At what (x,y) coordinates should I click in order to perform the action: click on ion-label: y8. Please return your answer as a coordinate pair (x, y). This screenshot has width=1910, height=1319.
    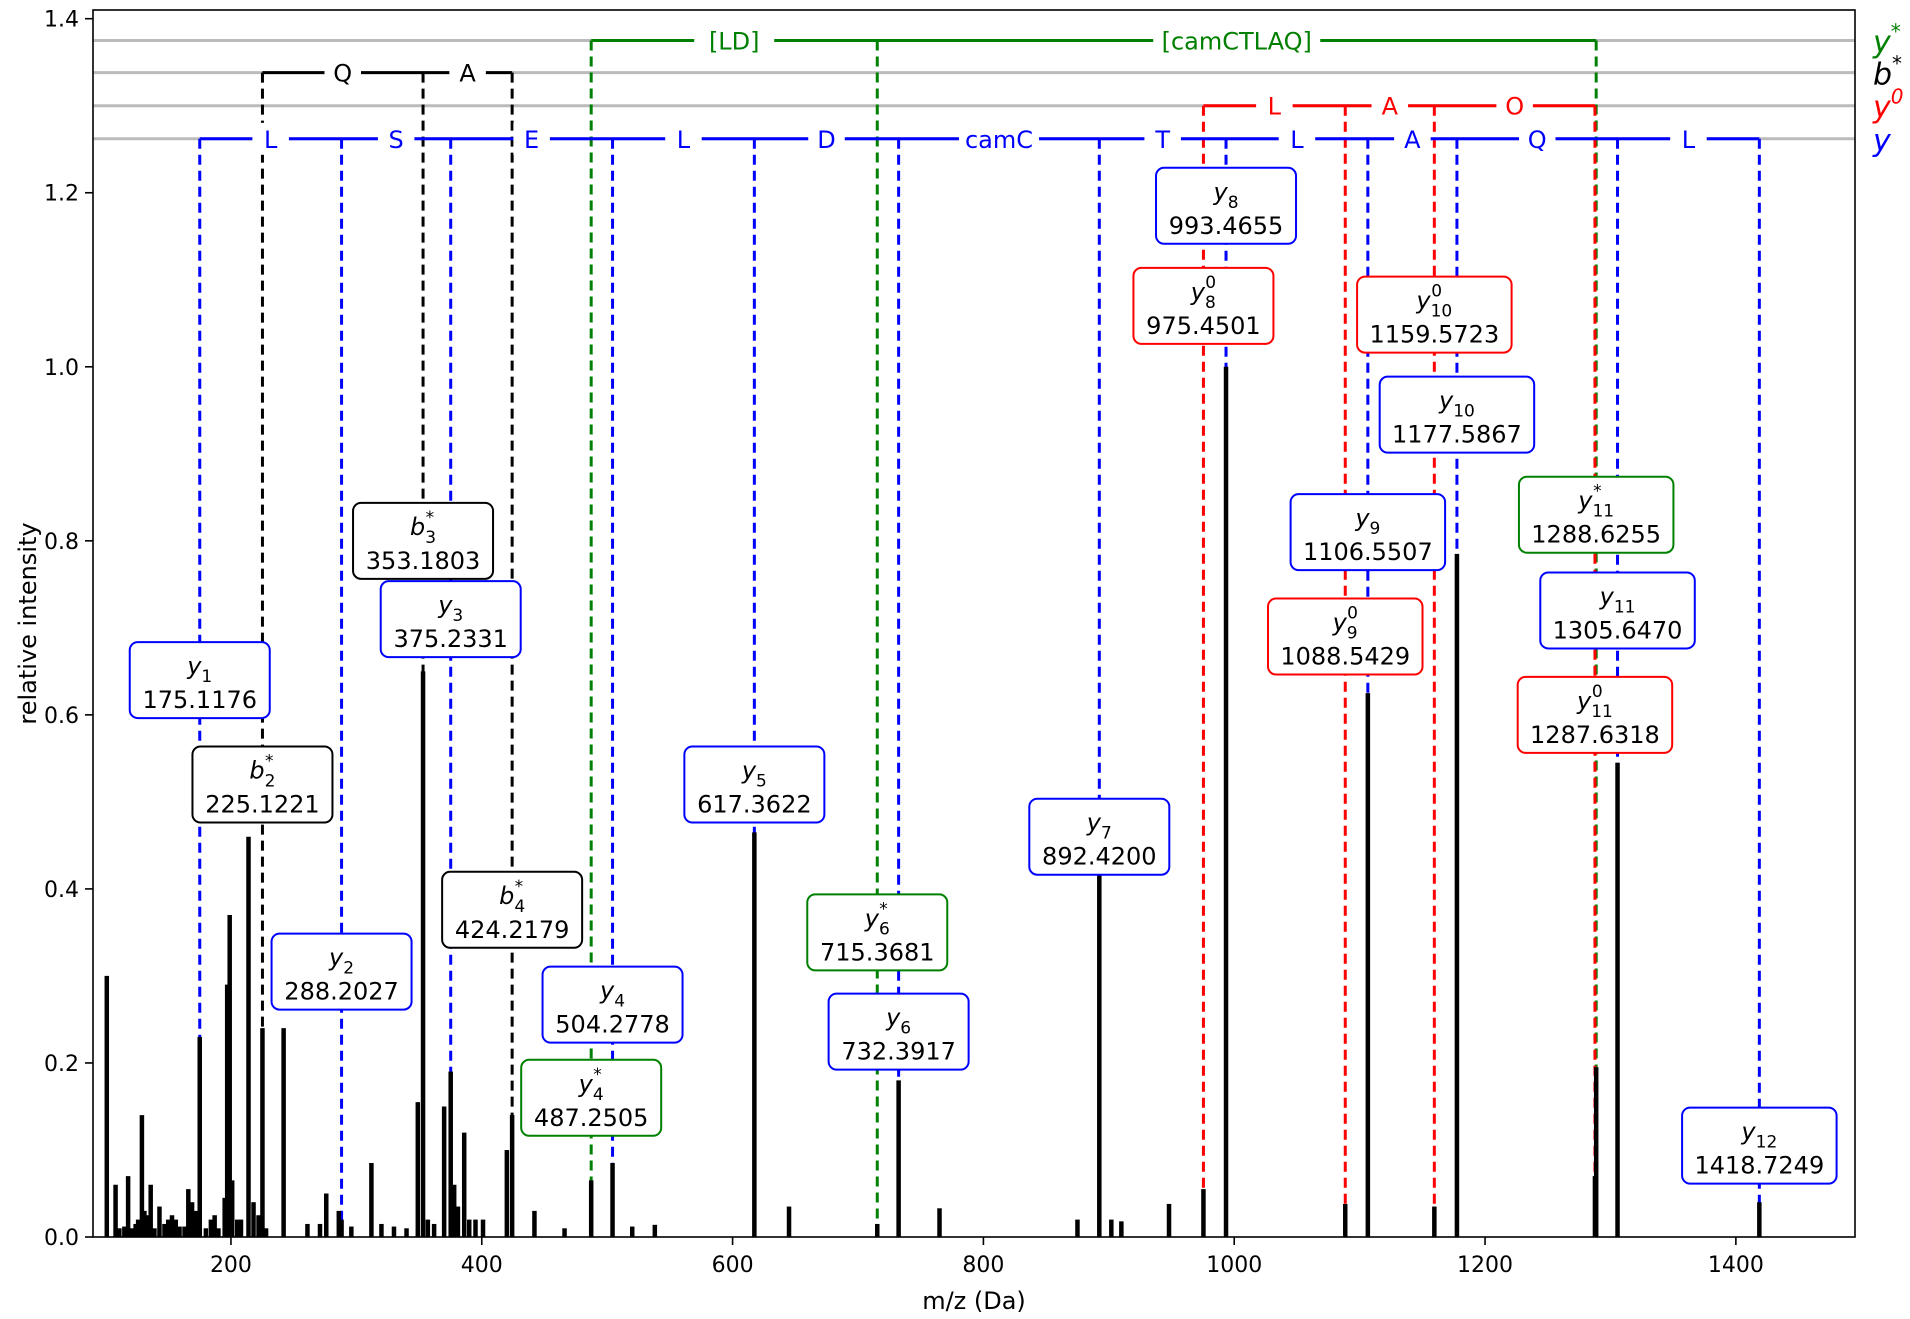
    Looking at the image, I should click on (1226, 195).